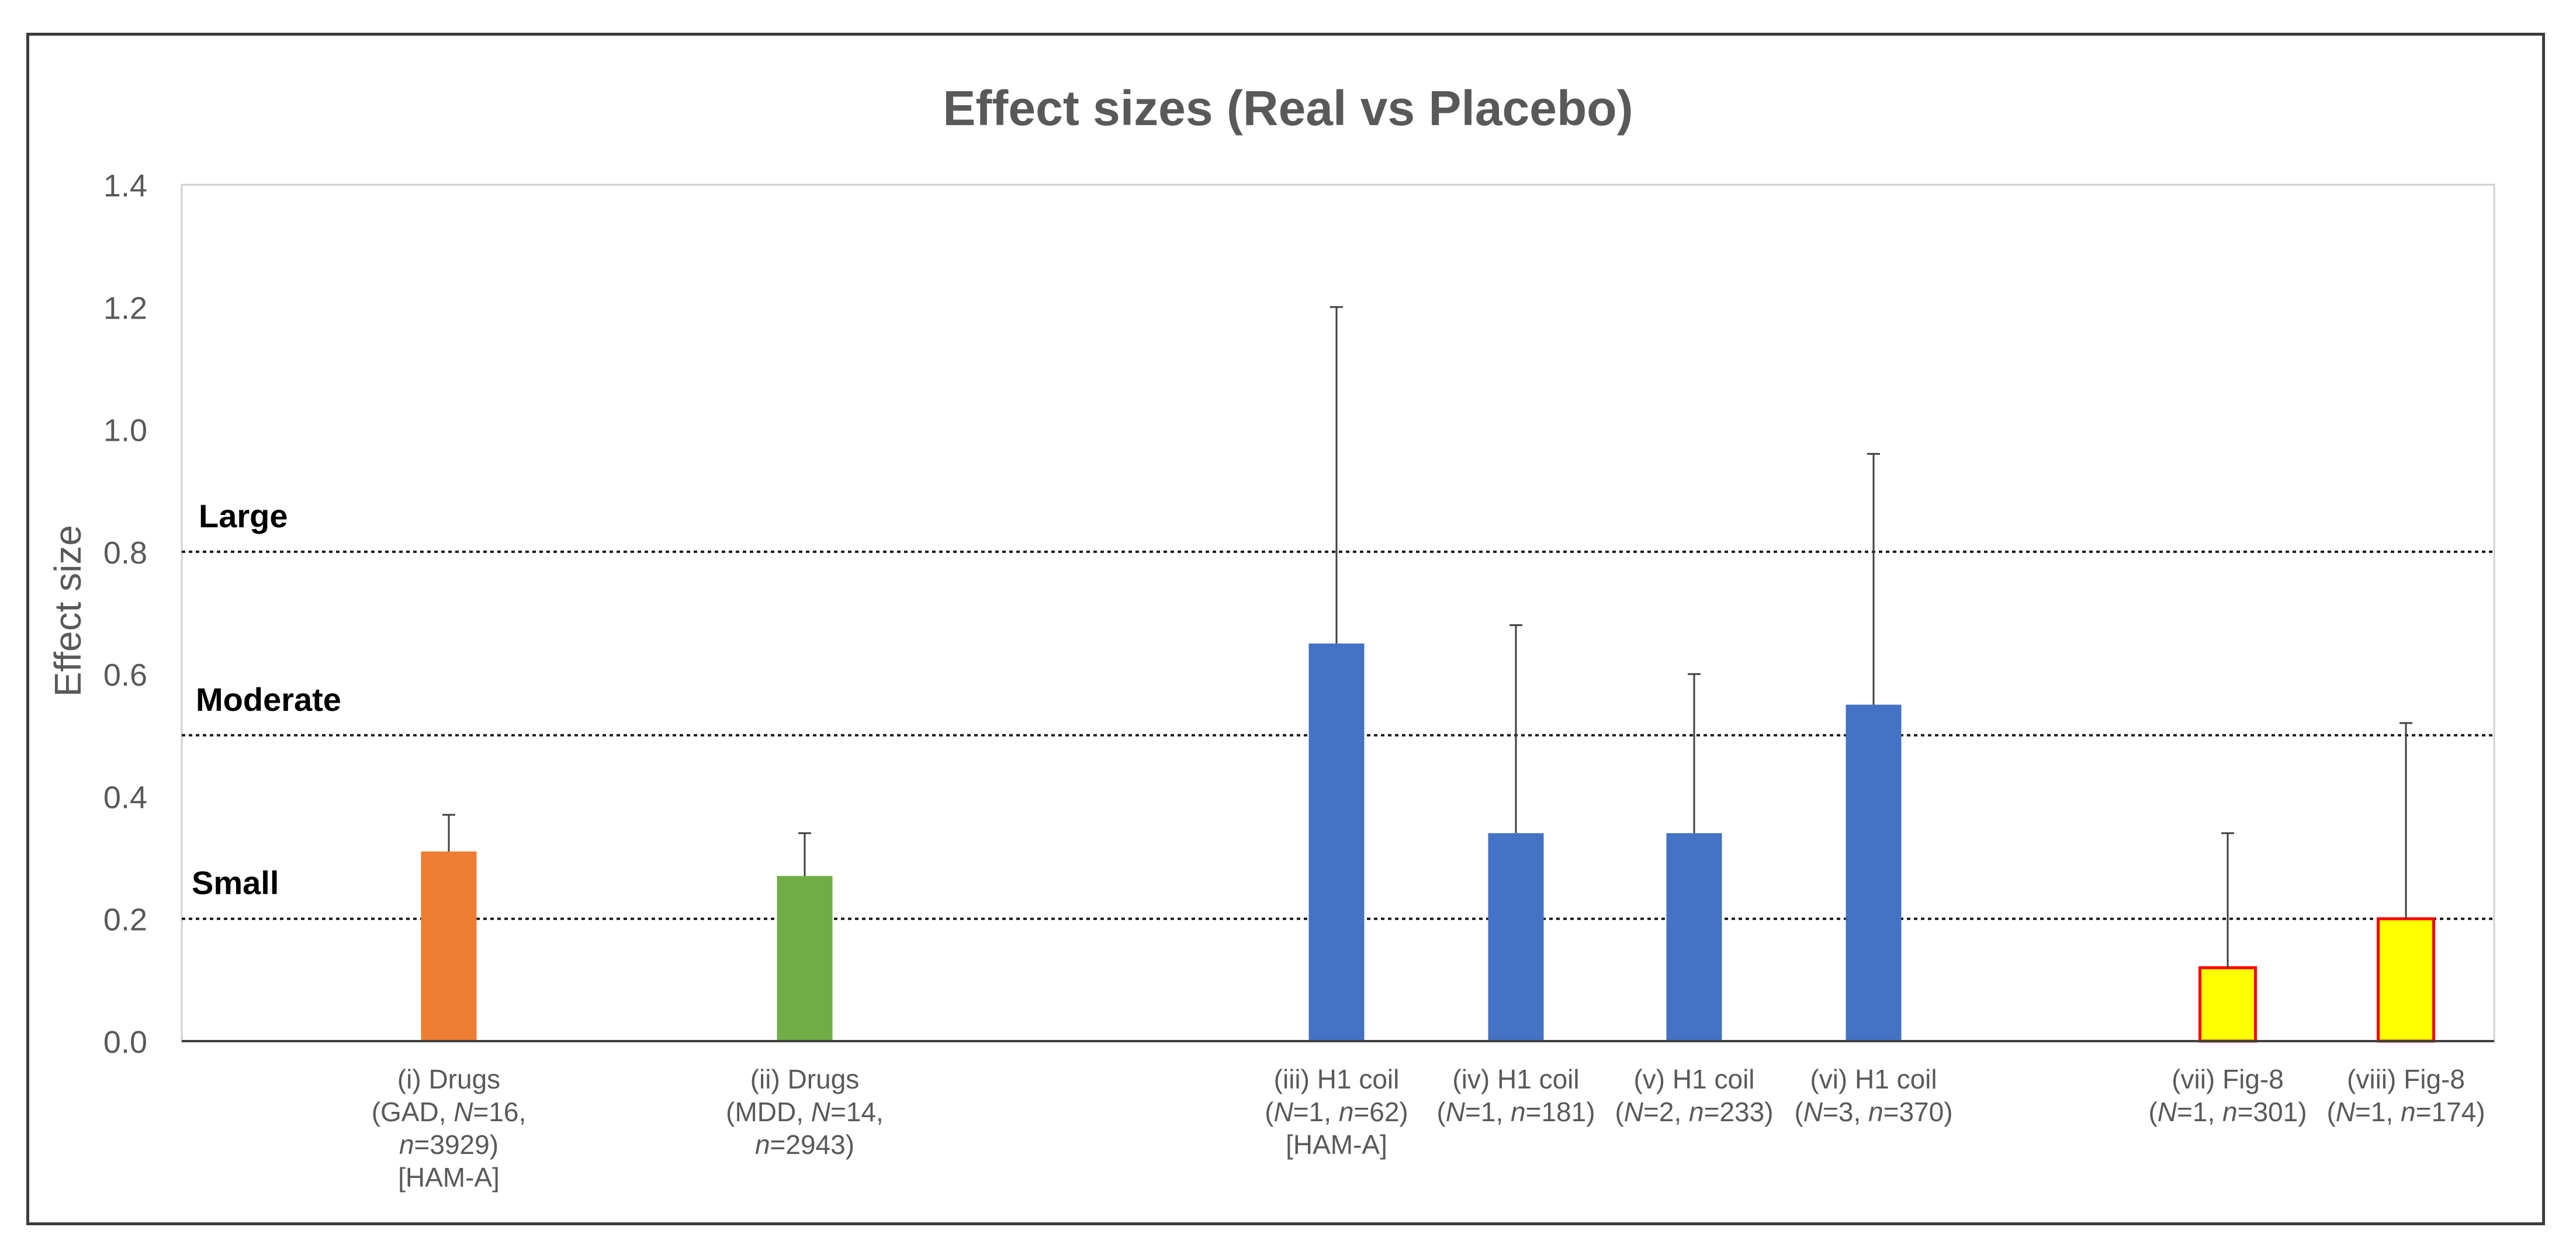 This screenshot has height=1258, width=2576. What do you see at coordinates (236, 883) in the screenshot?
I see `reference-label-small: Small` at bounding box center [236, 883].